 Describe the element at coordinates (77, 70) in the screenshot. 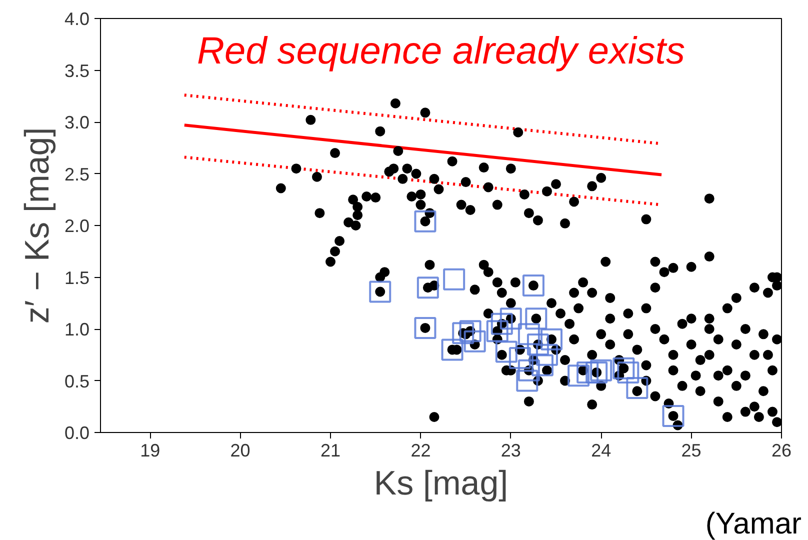

I see `y-tick-label: 3.5` at that location.